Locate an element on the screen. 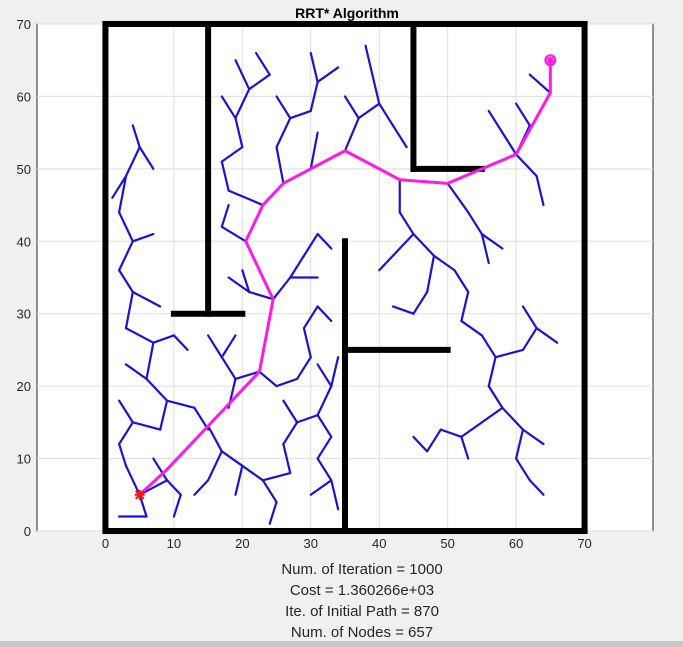  chart-title: RRT* Algorithm is located at coordinates (347, 13).